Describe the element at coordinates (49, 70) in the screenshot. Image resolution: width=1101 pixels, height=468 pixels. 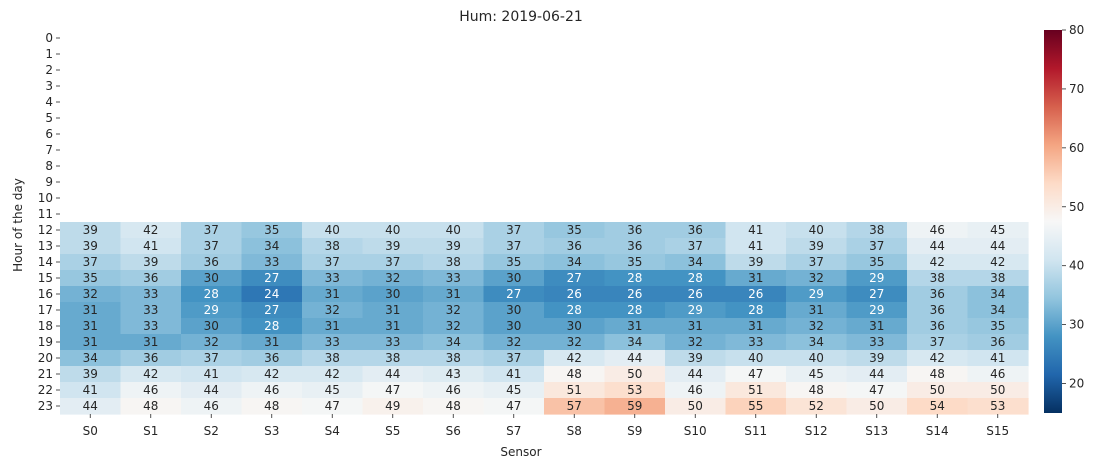
I see `y-tick-label: 2` at that location.